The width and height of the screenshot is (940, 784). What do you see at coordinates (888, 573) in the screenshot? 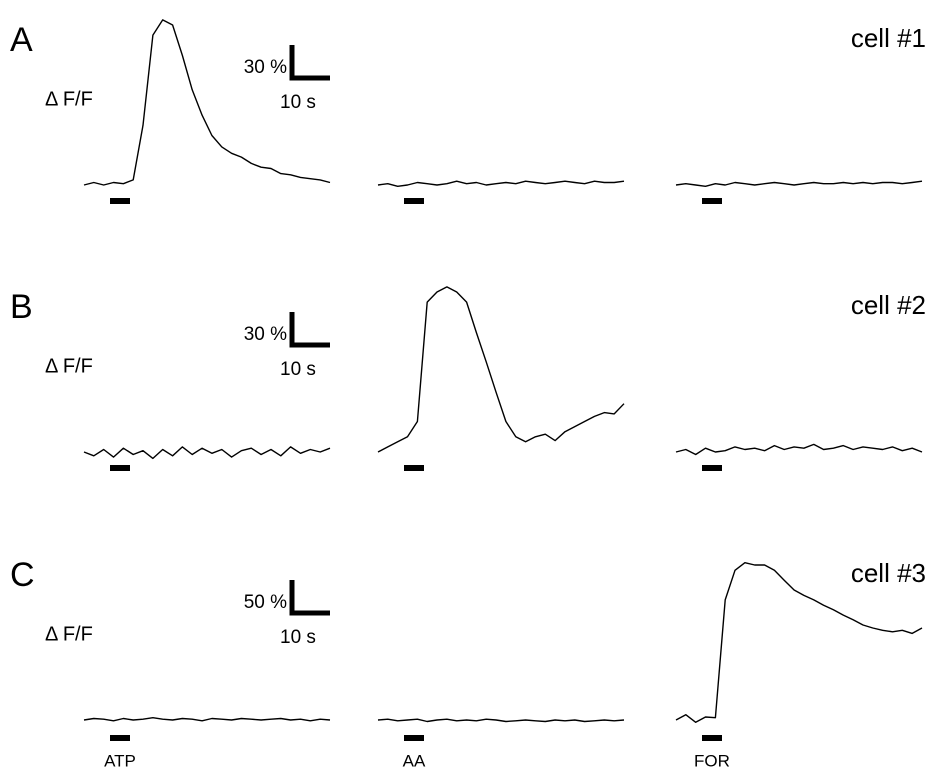
I see `cell-label: cell #3` at bounding box center [888, 573].